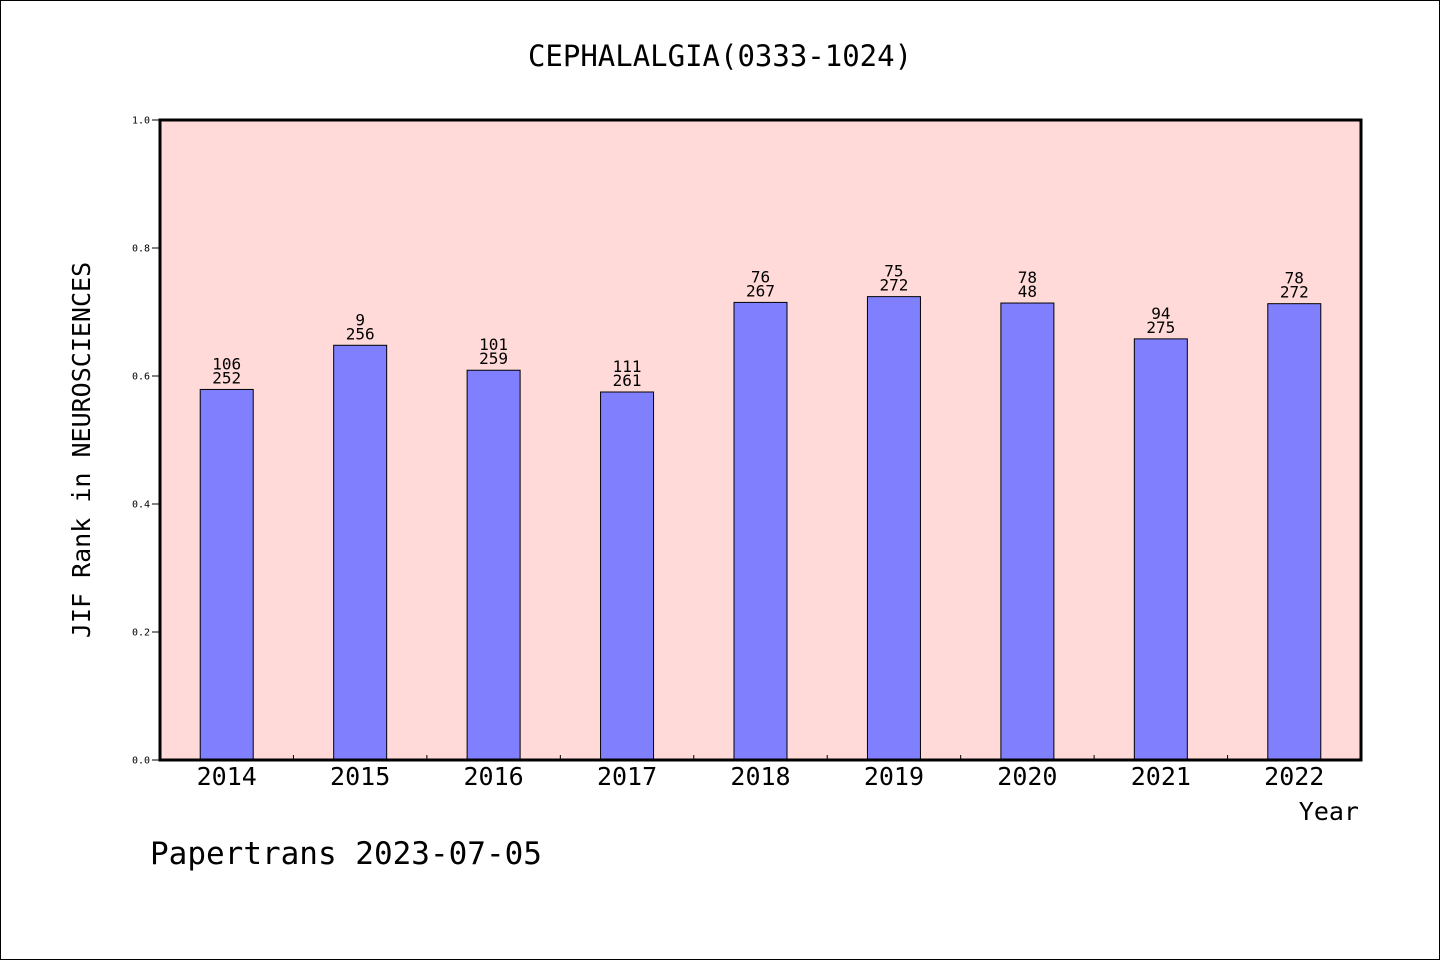 The image size is (1440, 960). I want to click on bar-label-top: 76, so click(760, 276).